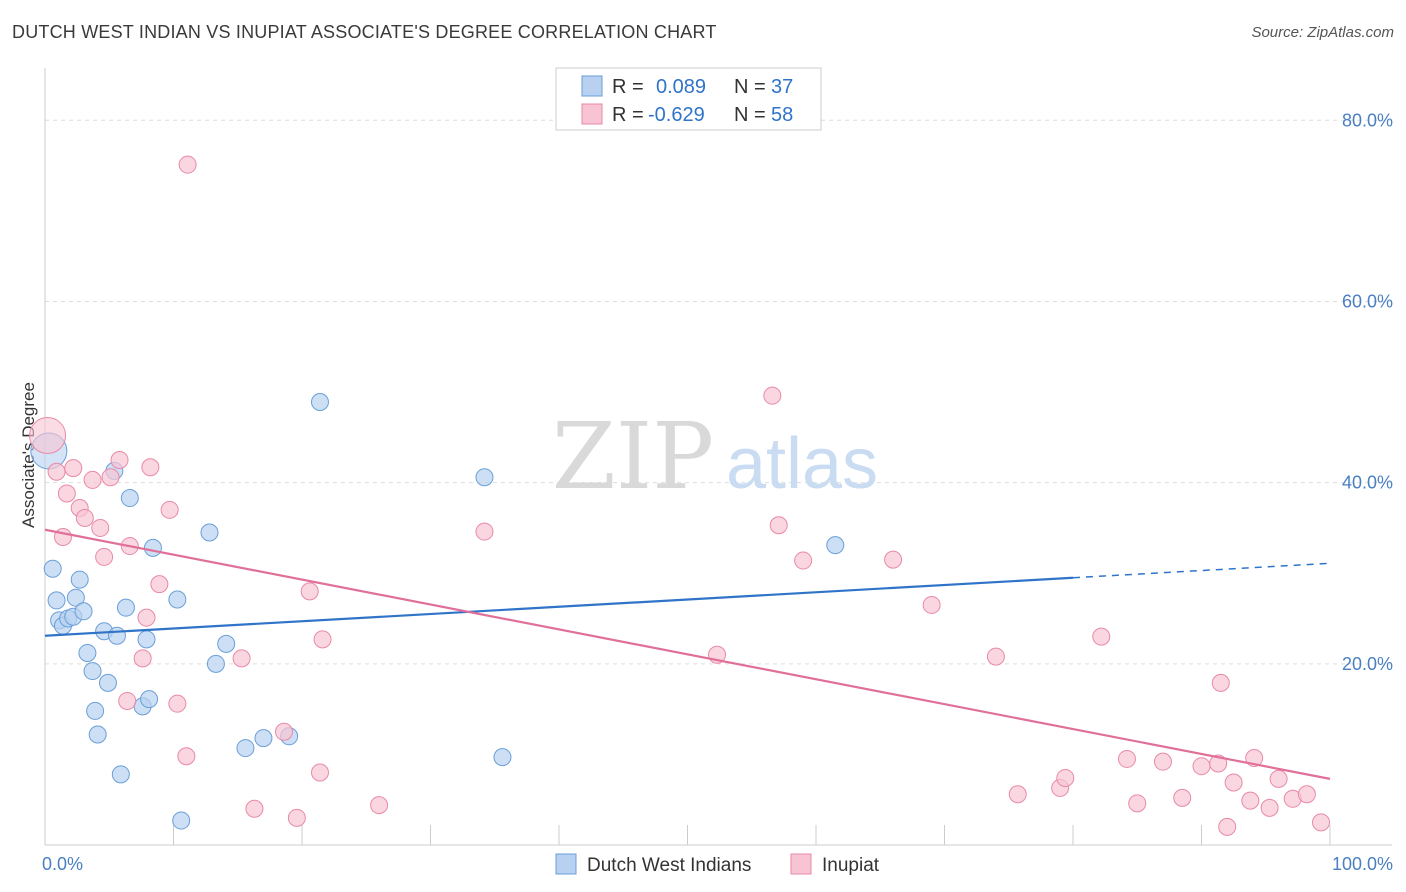  Describe the element at coordinates (628, 87) in the screenshot. I see `legend-r-label-1: R =` at that location.